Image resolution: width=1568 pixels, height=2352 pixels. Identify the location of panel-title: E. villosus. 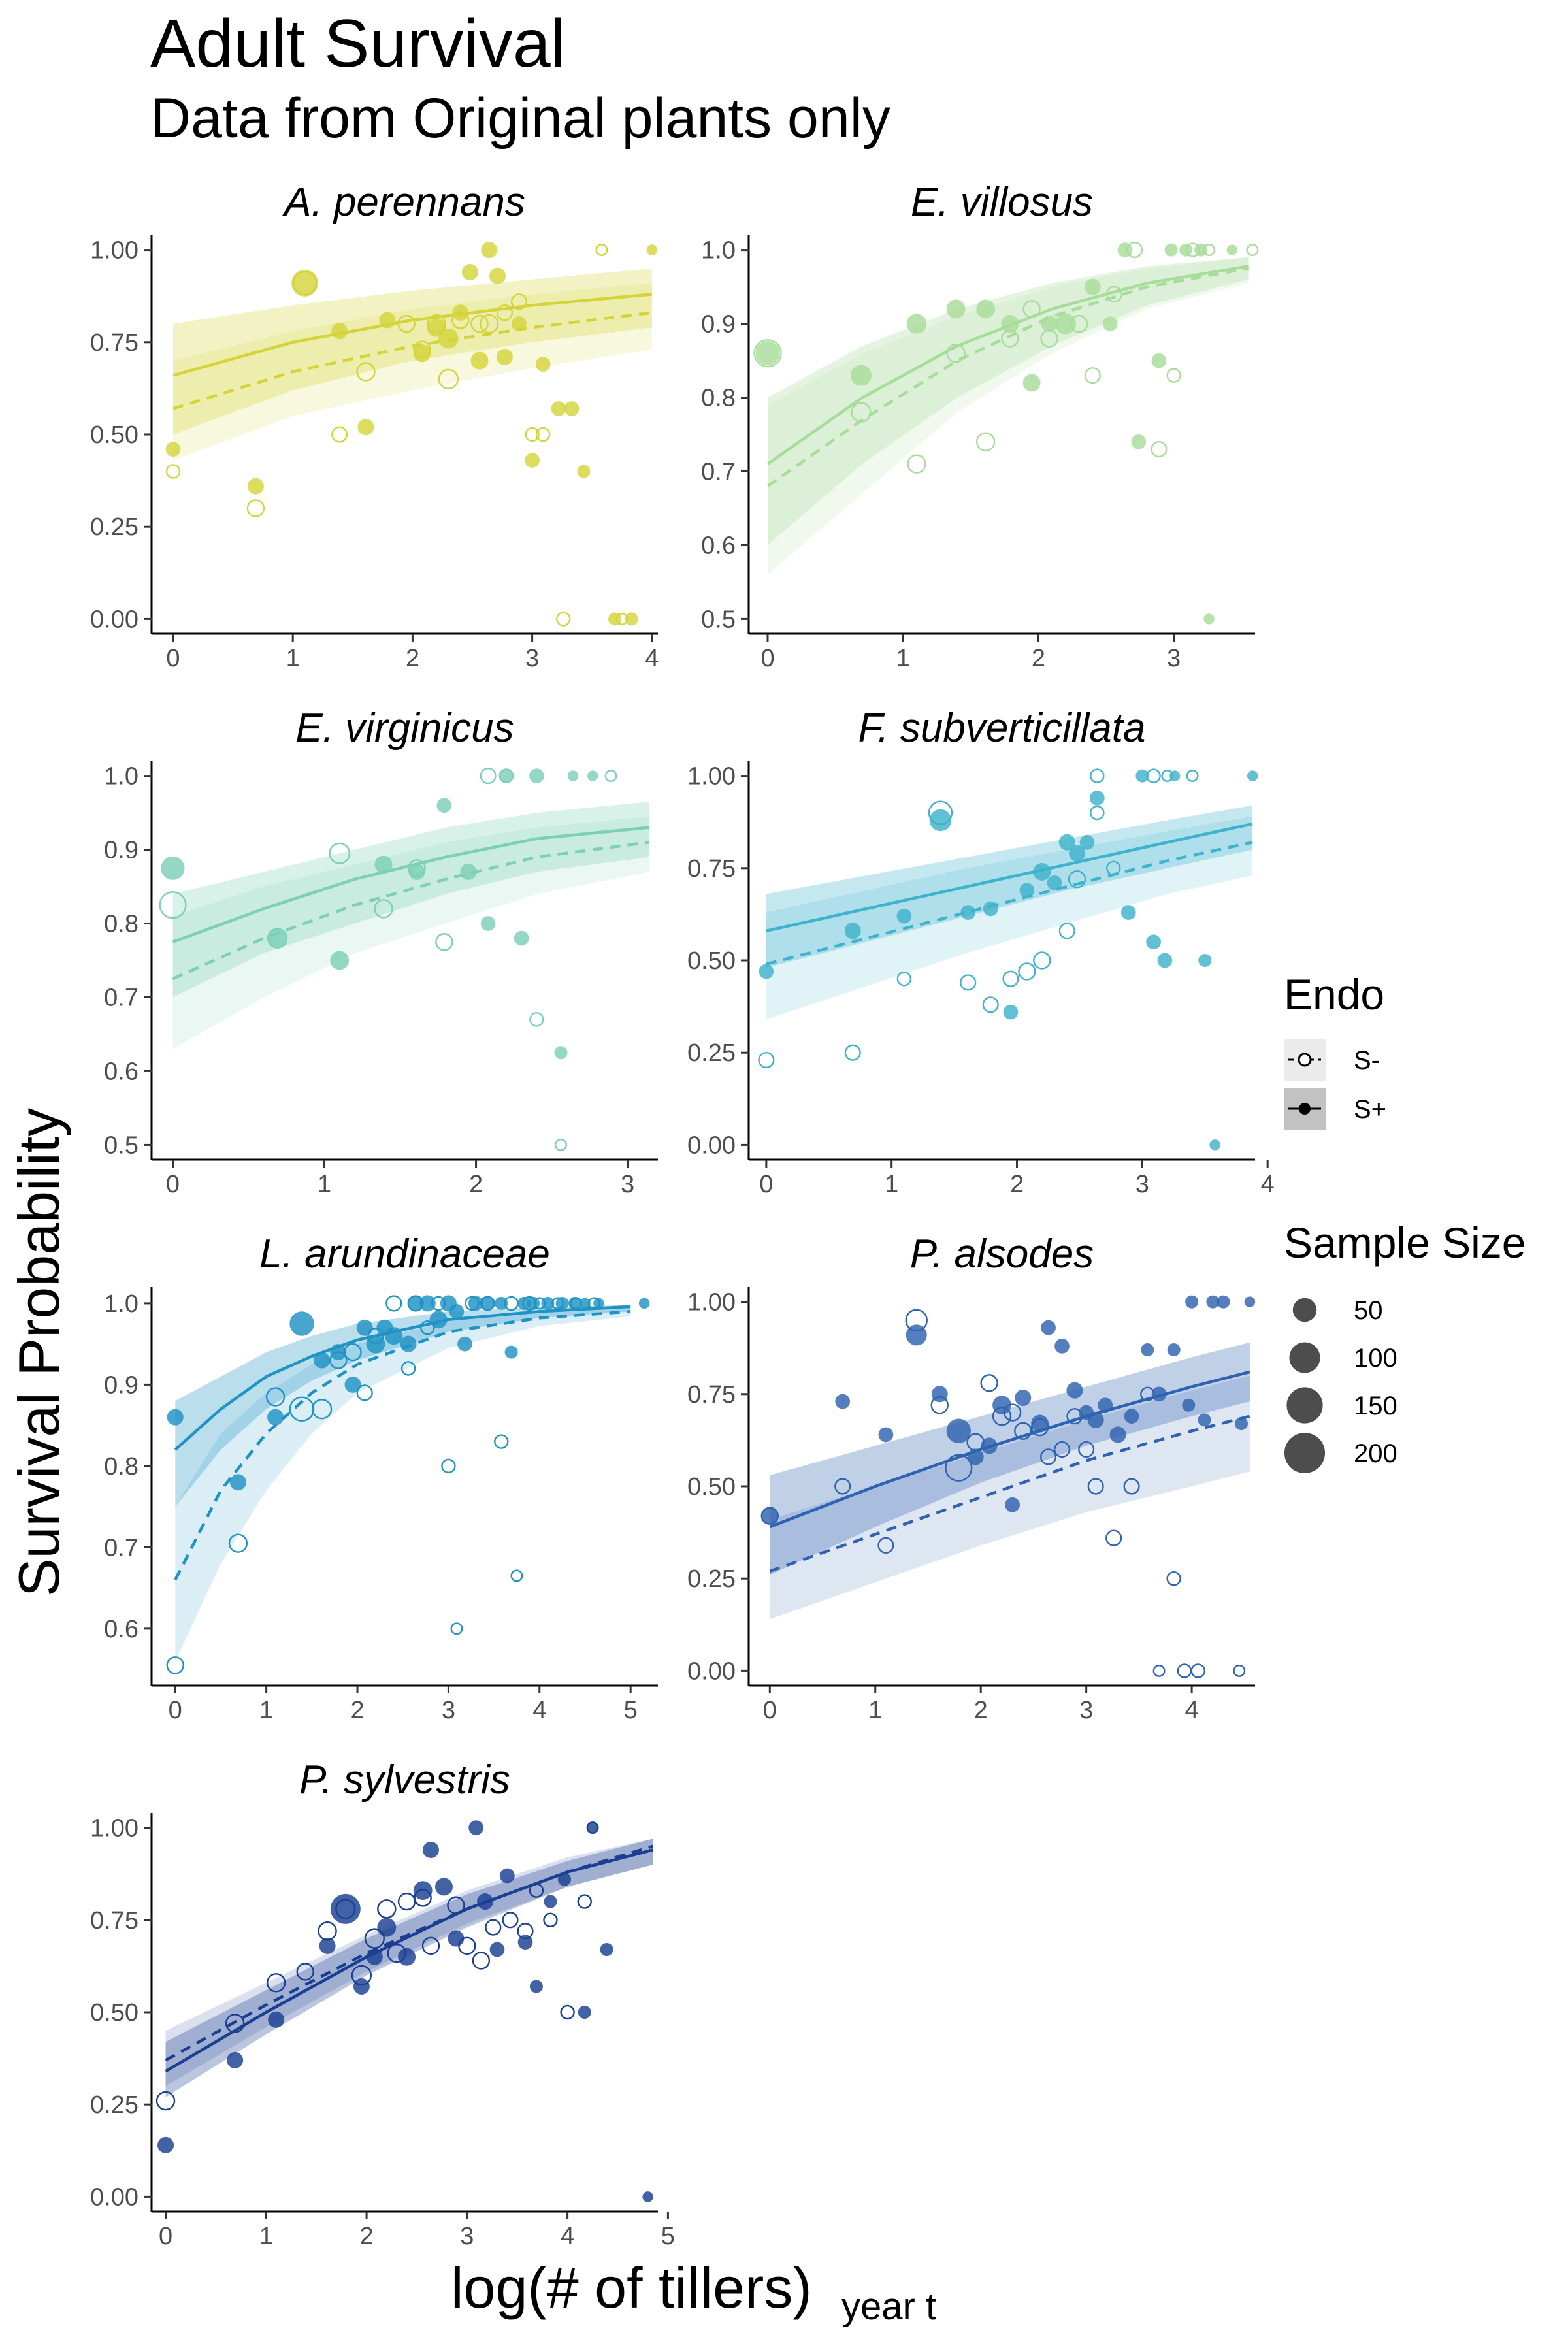
(1002, 202).